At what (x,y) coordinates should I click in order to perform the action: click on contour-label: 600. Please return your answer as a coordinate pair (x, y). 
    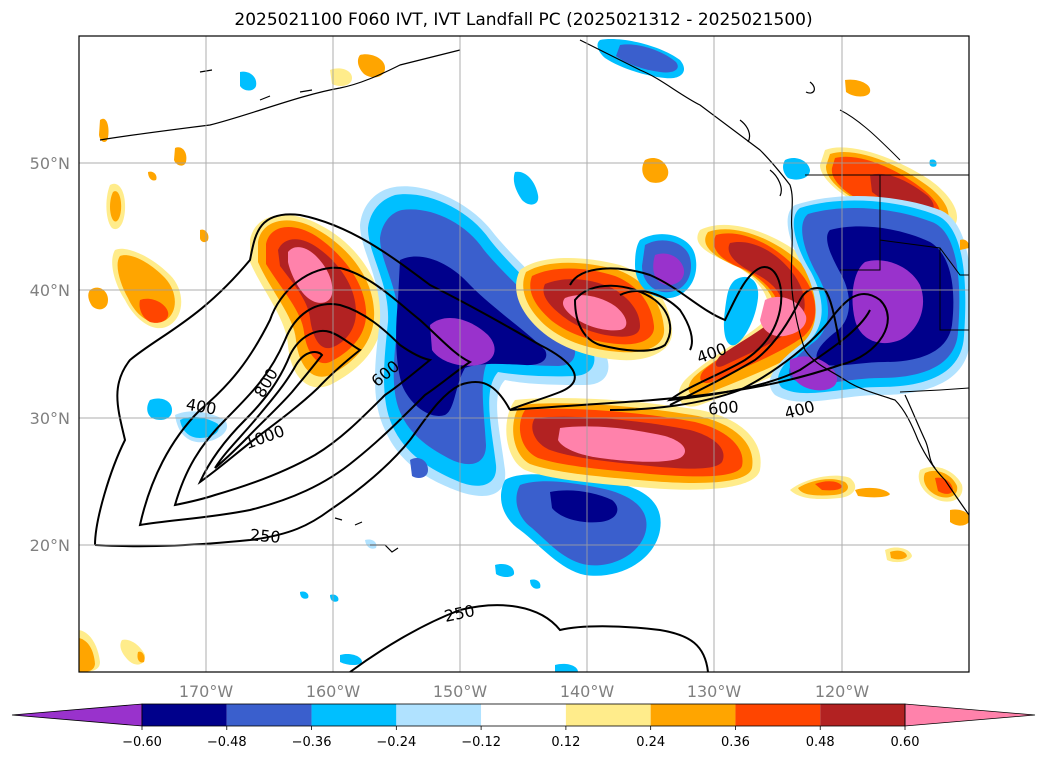
    Looking at the image, I should click on (723, 408).